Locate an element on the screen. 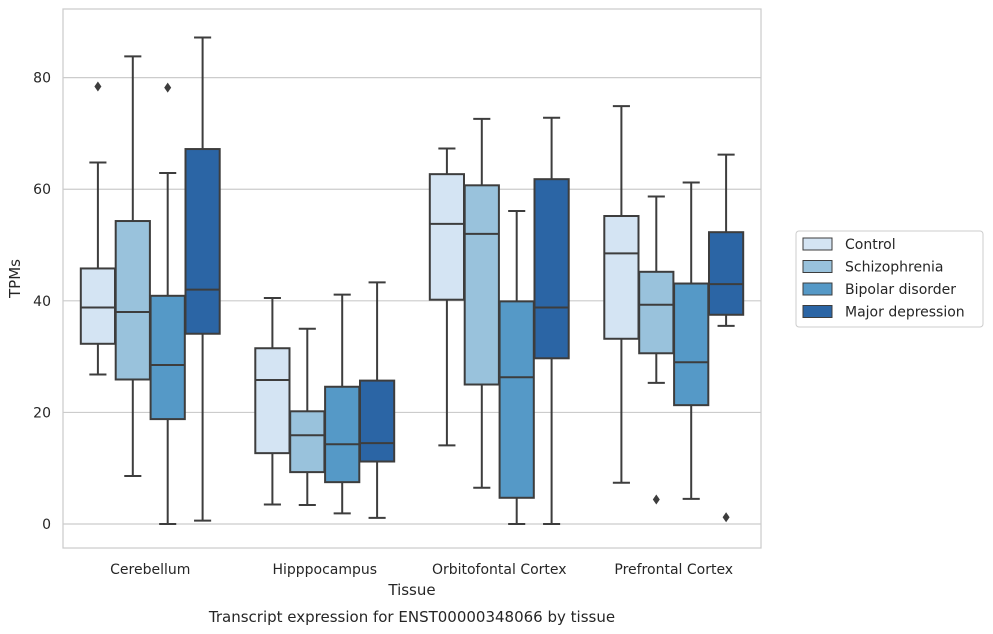 The width and height of the screenshot is (993, 634). y-tick-label: 40 is located at coordinates (42, 302).